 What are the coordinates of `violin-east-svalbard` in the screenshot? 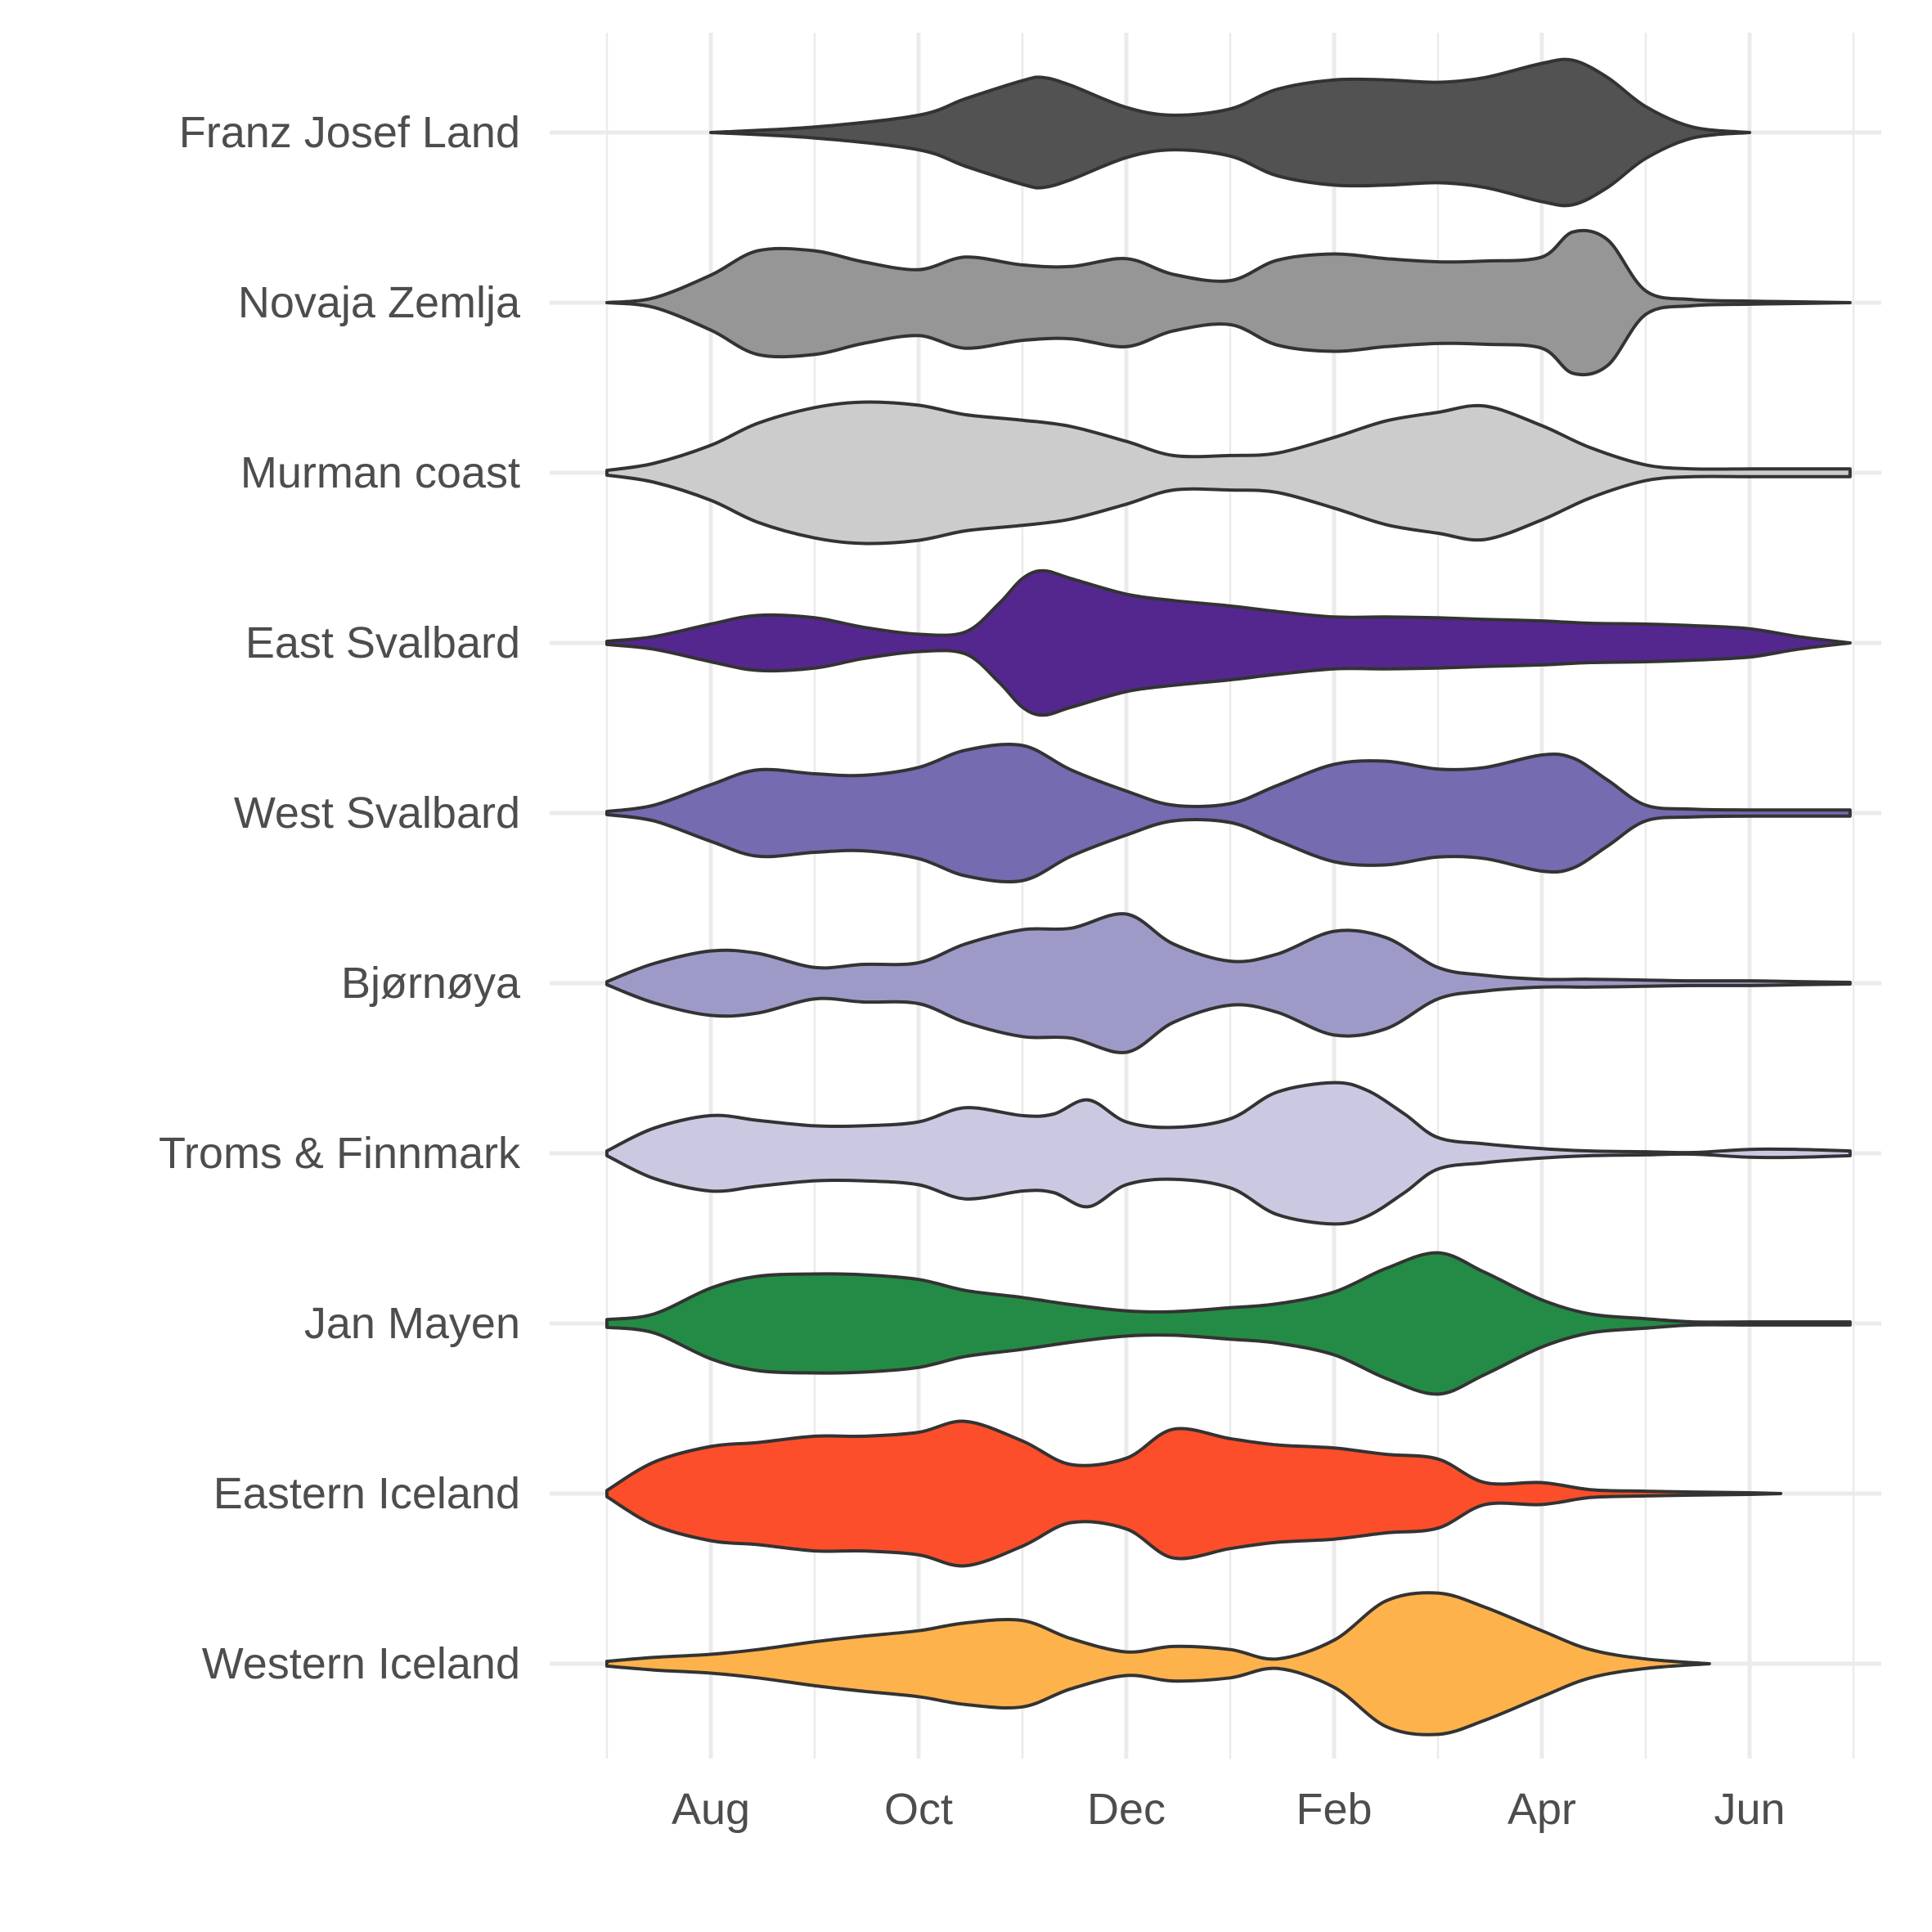 It's located at (1228, 642).